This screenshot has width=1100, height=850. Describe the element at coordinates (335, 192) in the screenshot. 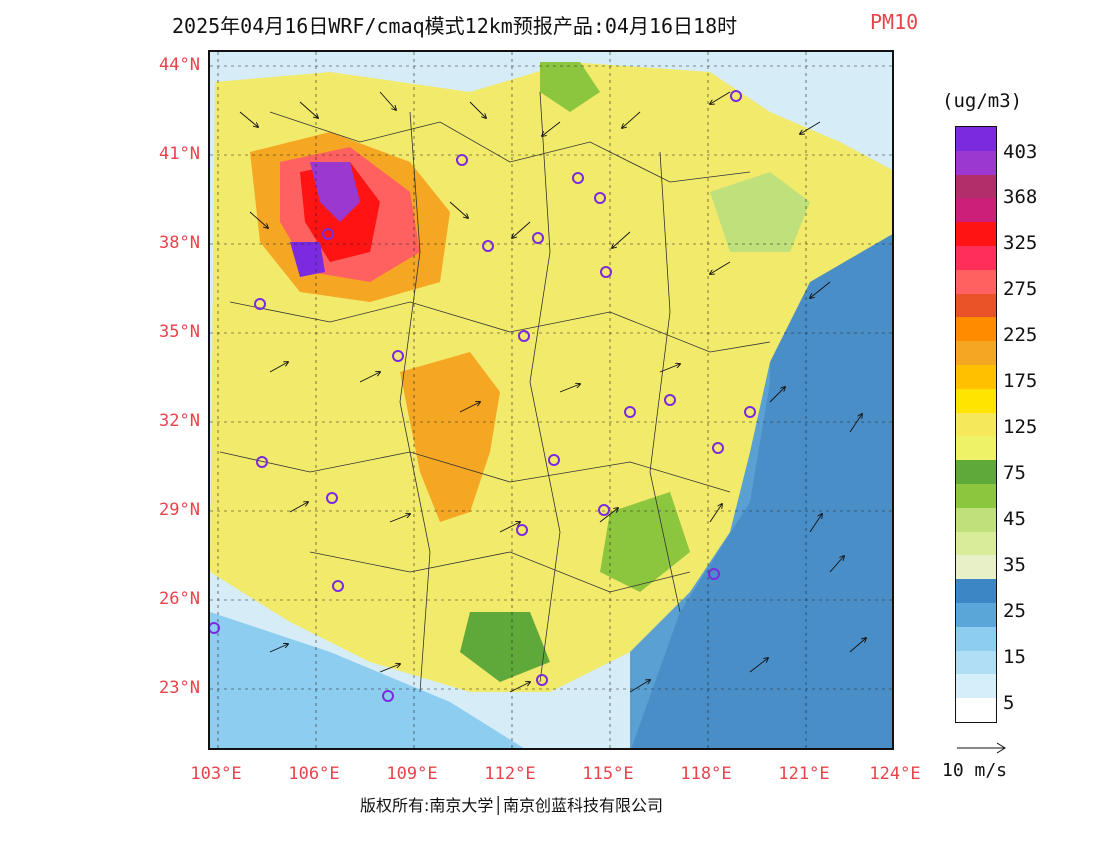

I see `hotspot-purple` at that location.